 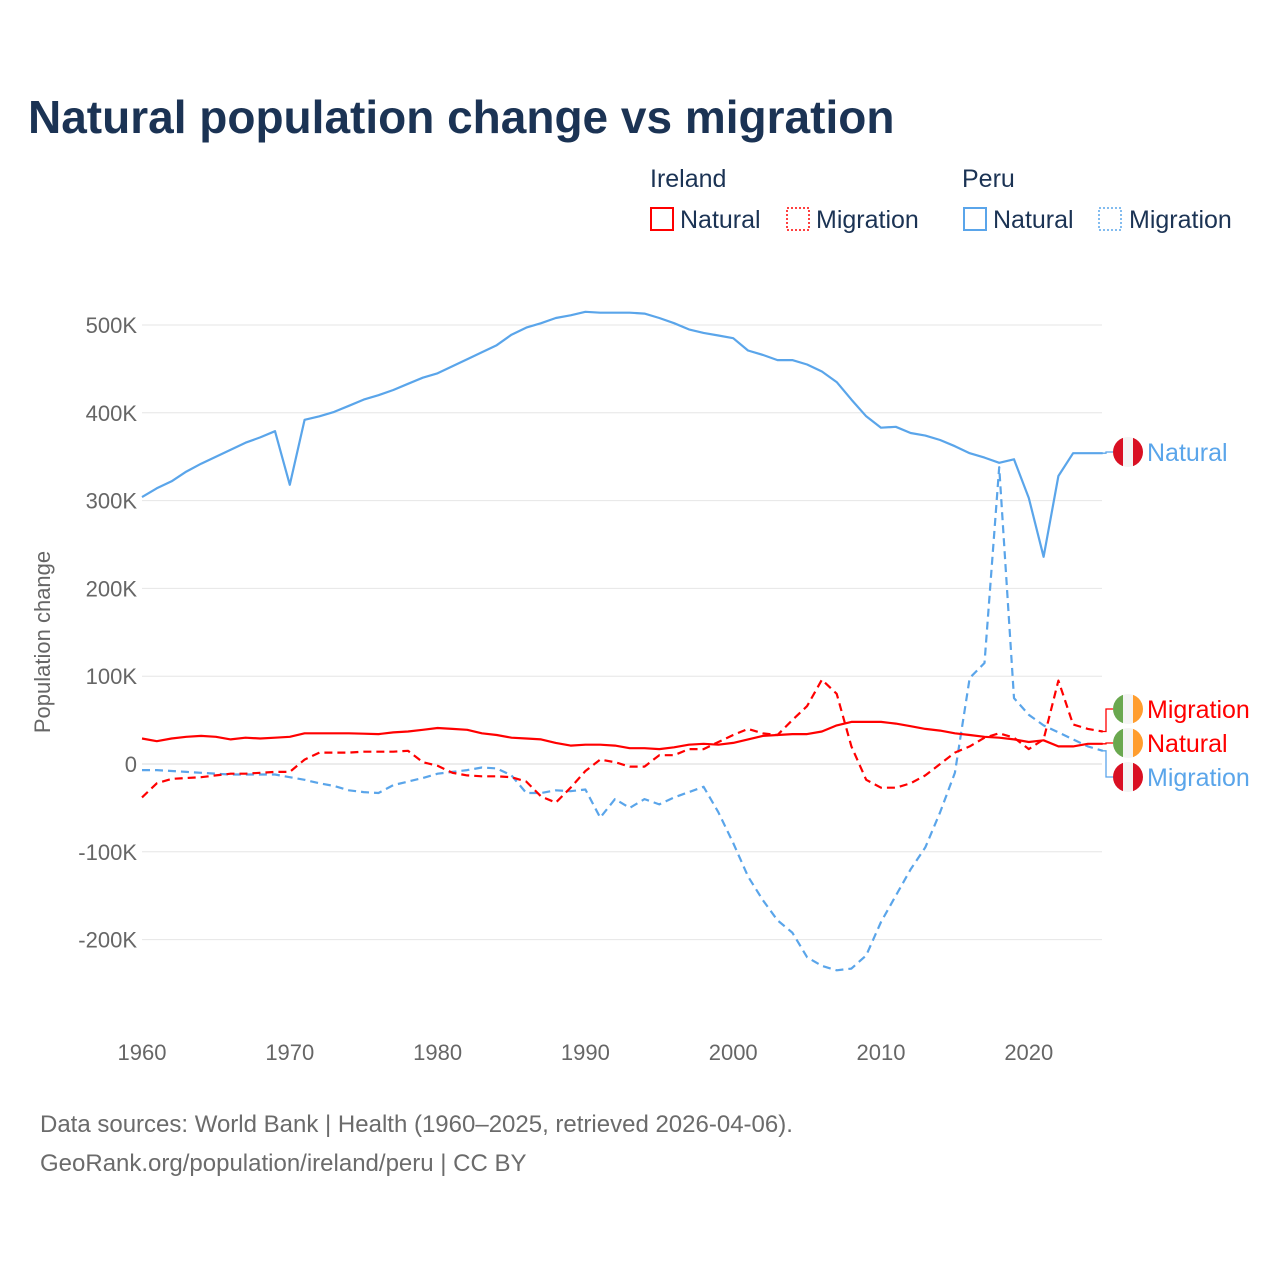 What do you see at coordinates (881, 1052) in the screenshot?
I see `x-tick-label: 2010` at bounding box center [881, 1052].